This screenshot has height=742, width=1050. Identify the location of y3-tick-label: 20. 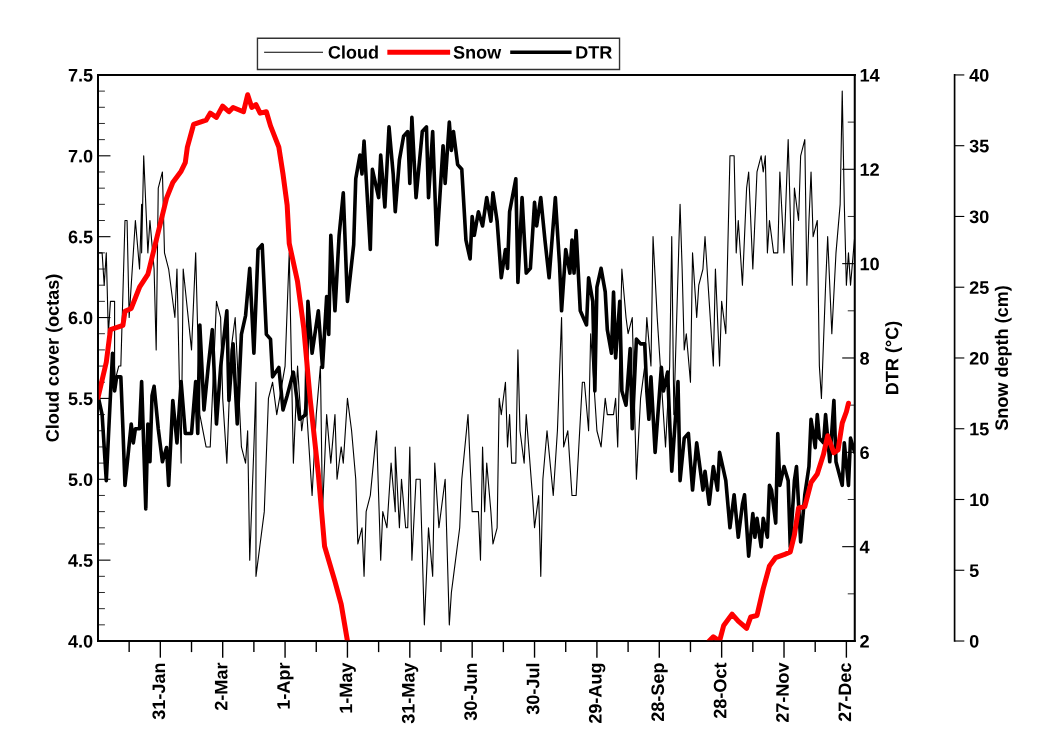
(979, 358).